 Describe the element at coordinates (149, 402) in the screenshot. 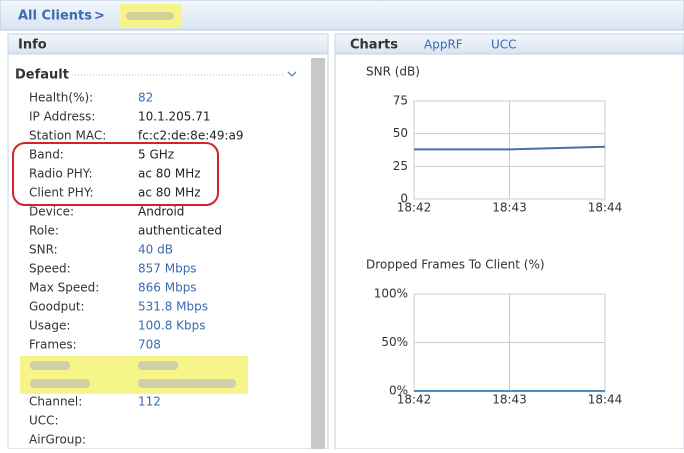

I see `row-value: 112` at that location.